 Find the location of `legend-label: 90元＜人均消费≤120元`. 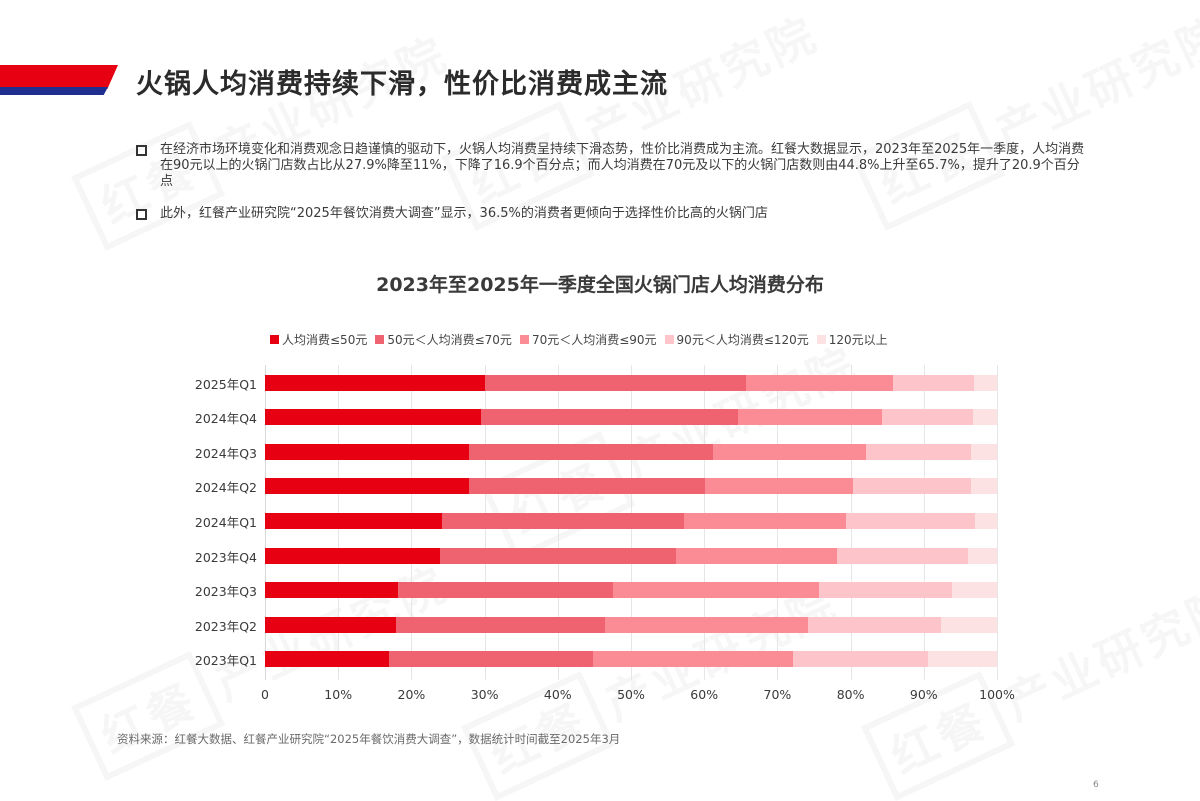

legend-label: 90元＜人均消费≤120元 is located at coordinates (742, 340).